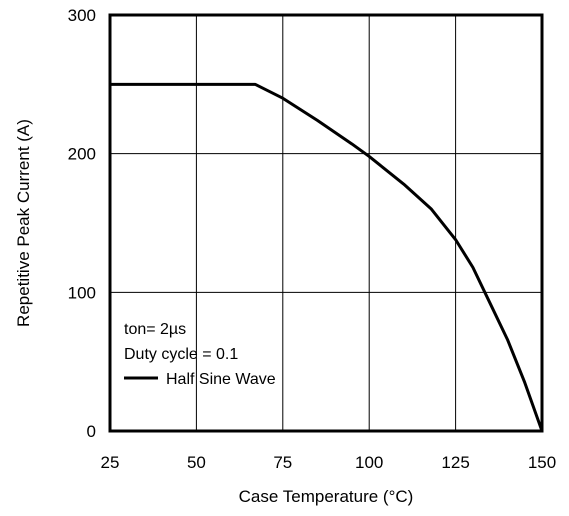 The width and height of the screenshot is (569, 516). I want to click on y-tick-label: 300, so click(82, 15).